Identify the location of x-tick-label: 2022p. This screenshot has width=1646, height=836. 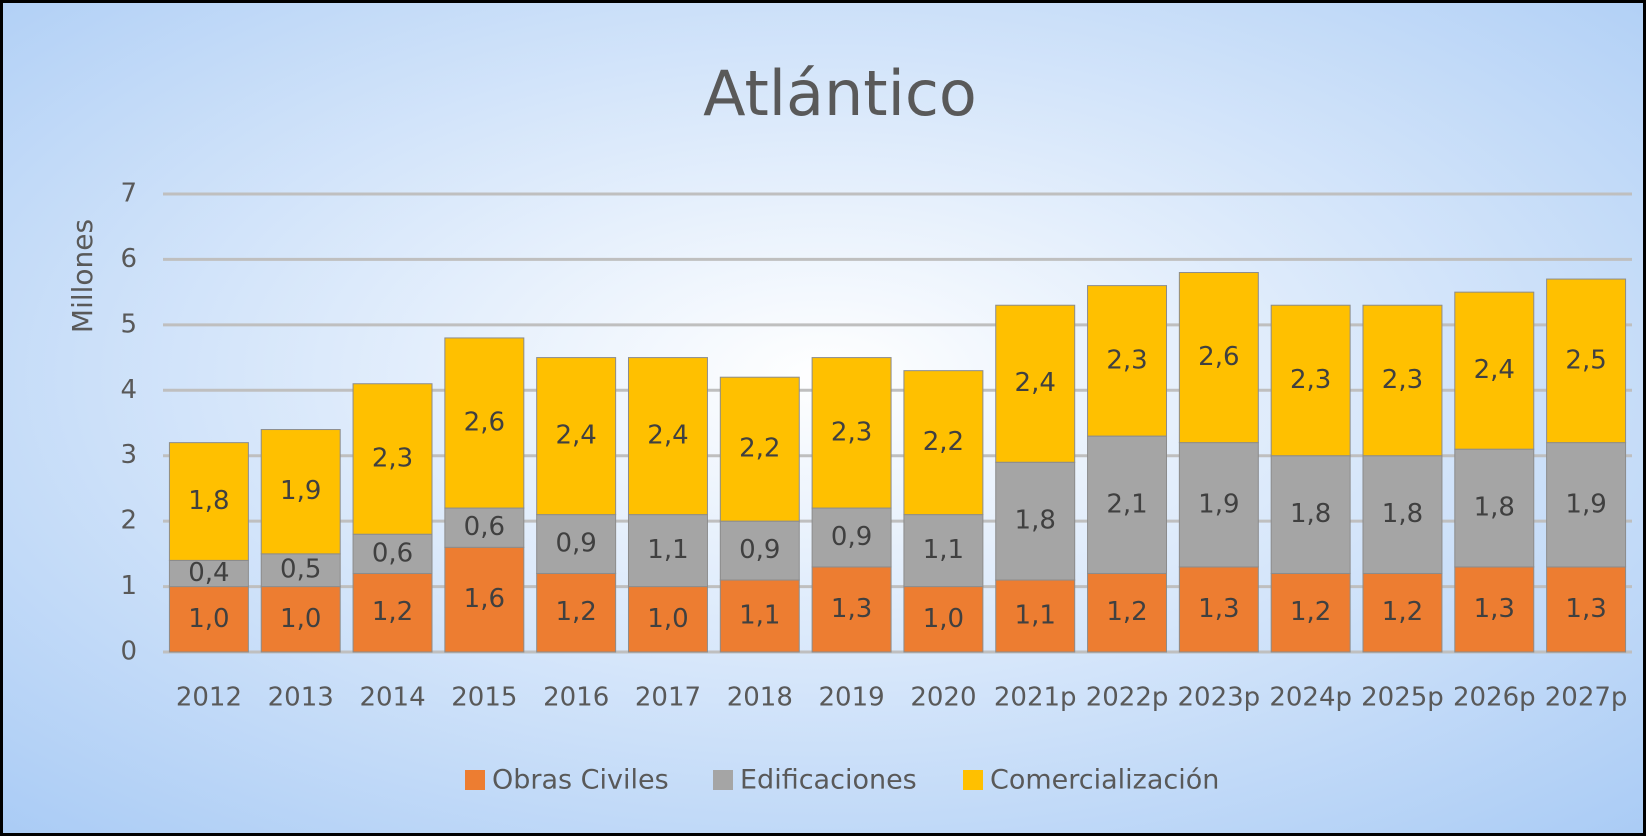
(1127, 698).